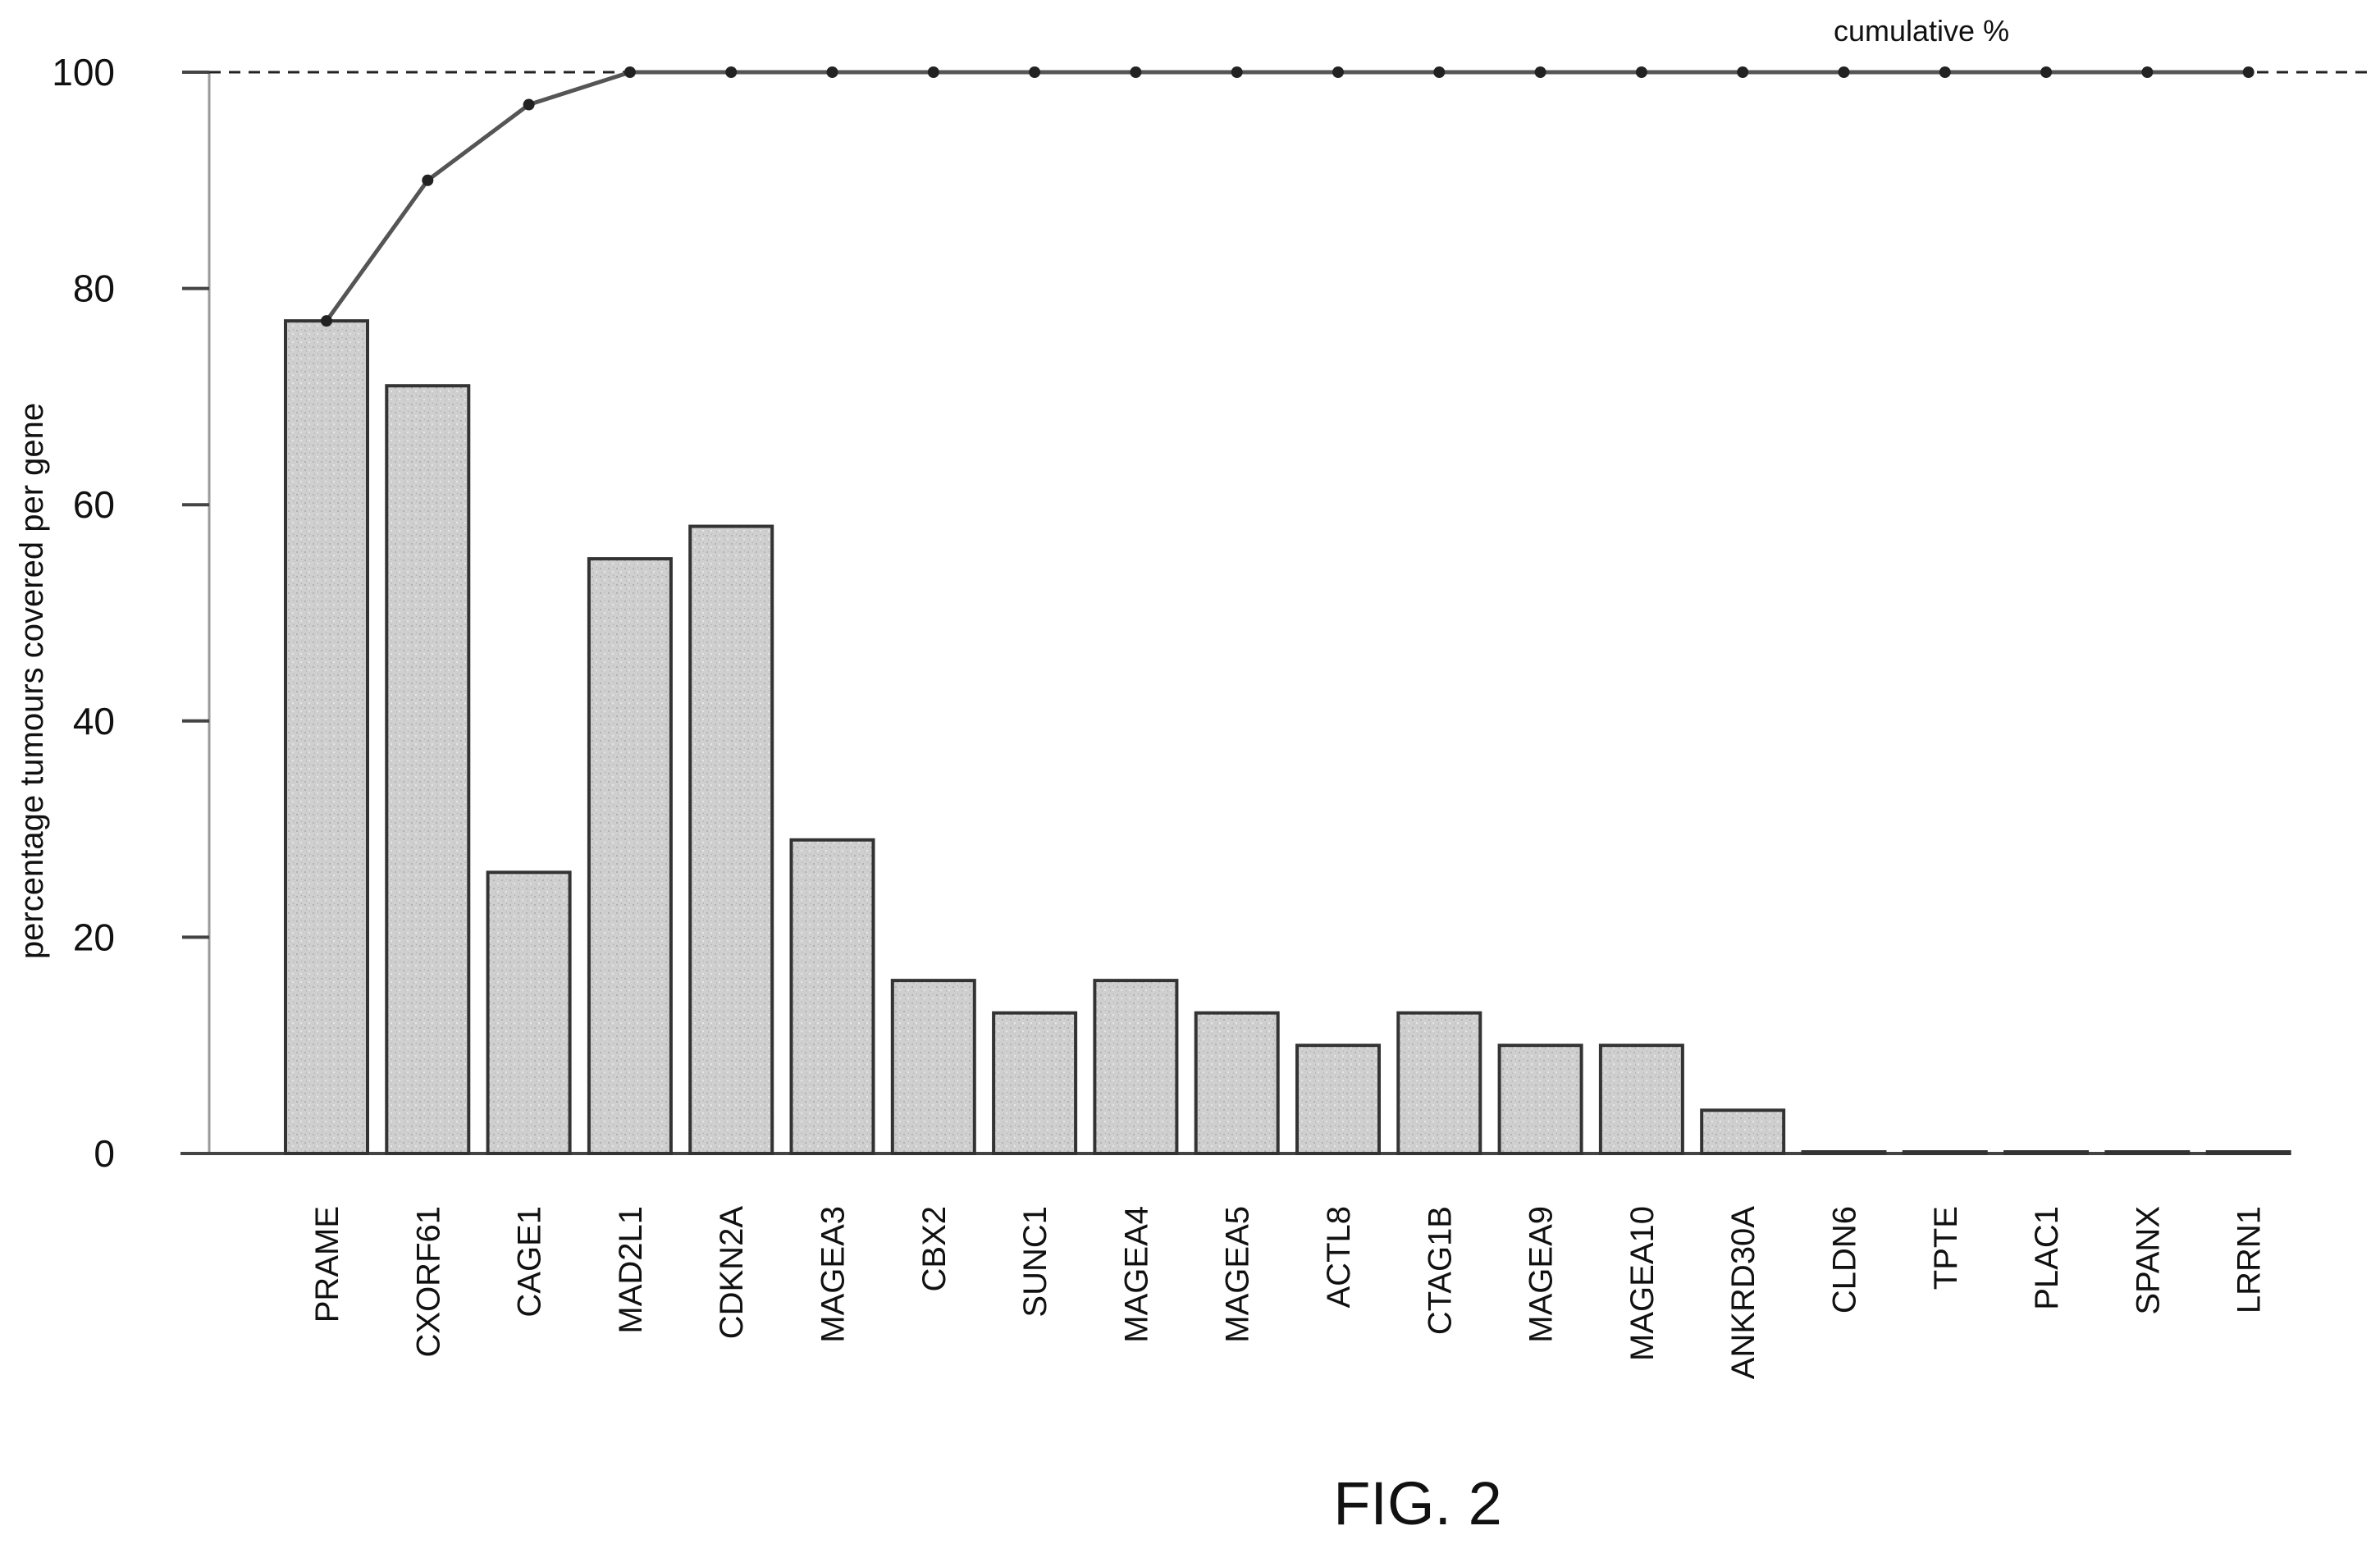 The width and height of the screenshot is (2380, 1544). I want to click on cumulative-point-MAGEA10, so click(1641, 72).